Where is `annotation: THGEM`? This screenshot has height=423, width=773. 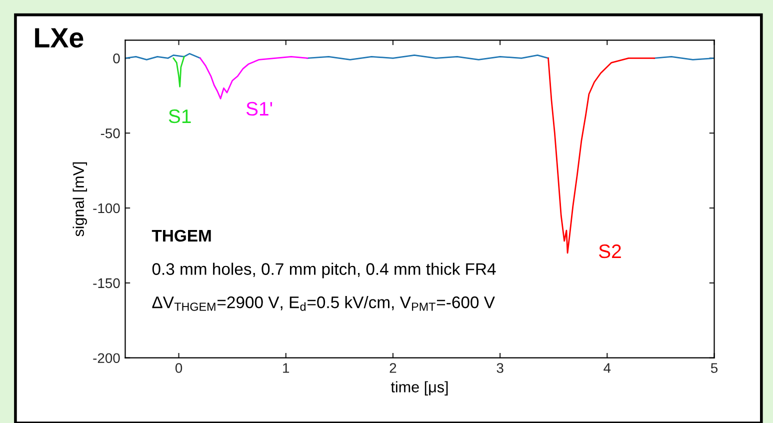
annotation: THGEM is located at coordinates (181, 236).